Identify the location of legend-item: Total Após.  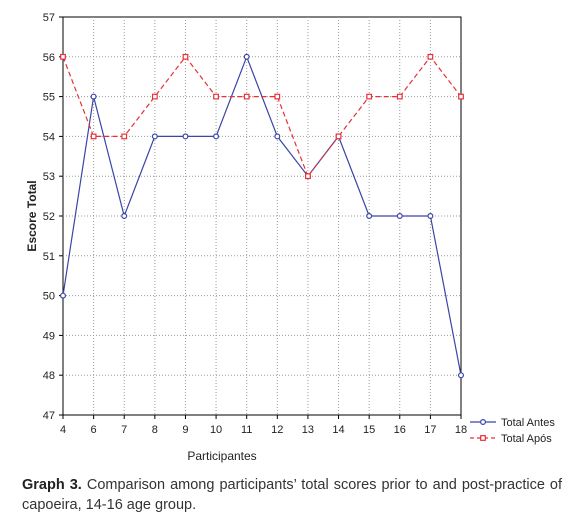
(511, 439).